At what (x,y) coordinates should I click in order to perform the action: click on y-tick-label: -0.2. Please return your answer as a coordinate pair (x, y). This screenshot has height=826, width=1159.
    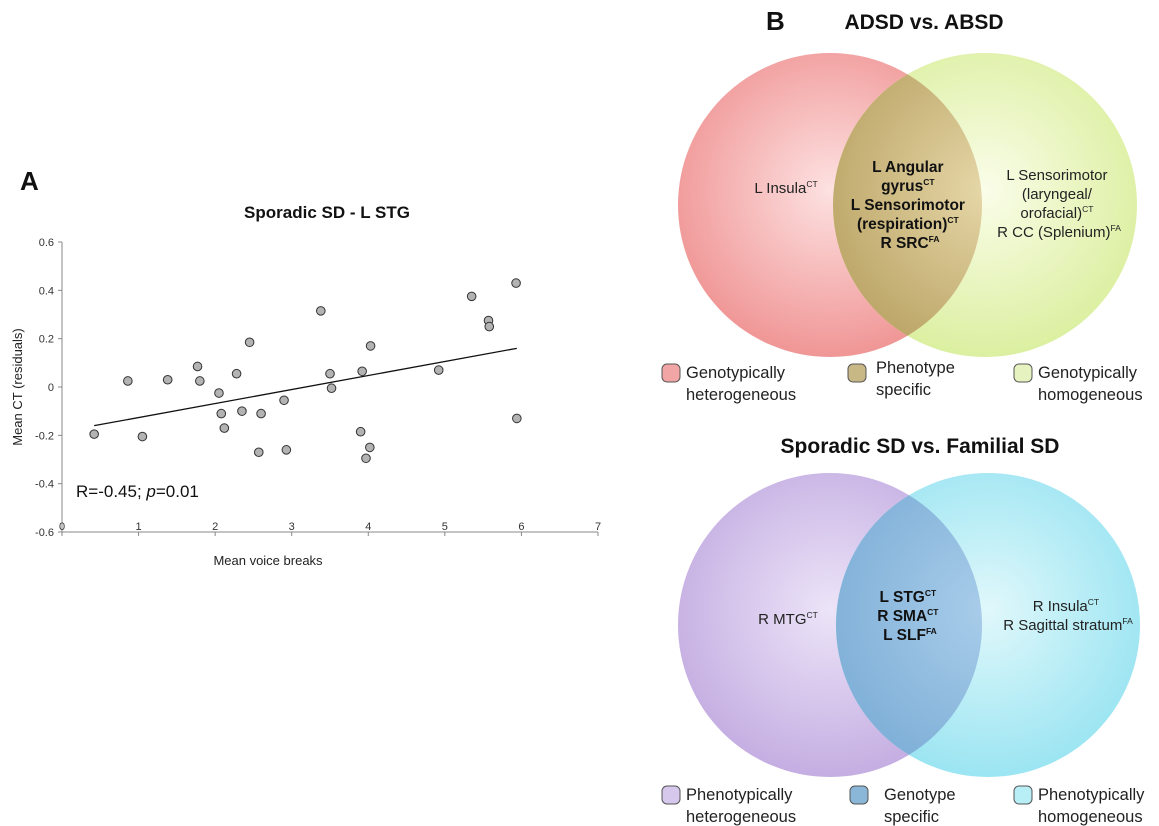
    Looking at the image, I should click on (44, 436).